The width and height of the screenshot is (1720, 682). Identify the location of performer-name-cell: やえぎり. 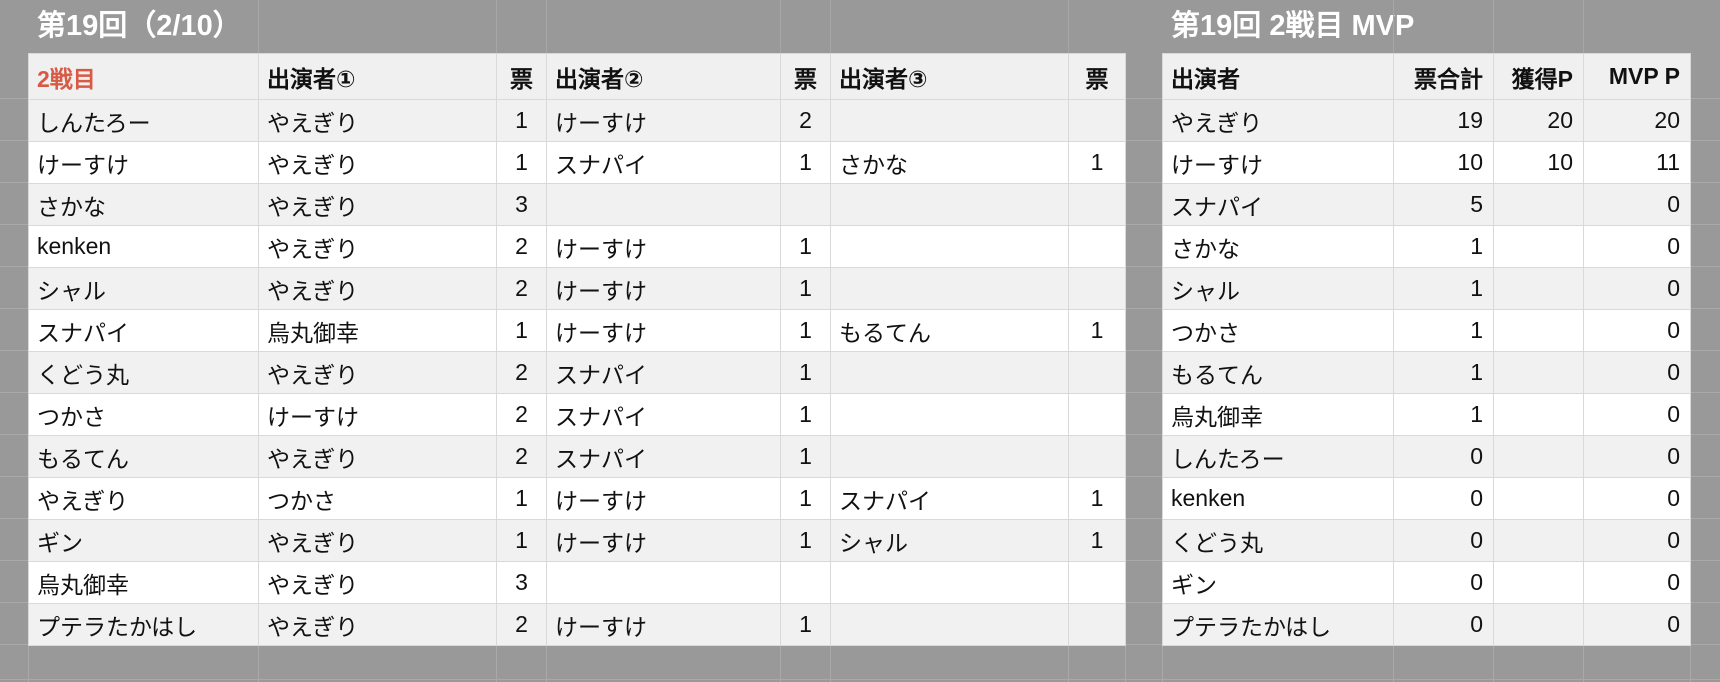
(1278, 120).